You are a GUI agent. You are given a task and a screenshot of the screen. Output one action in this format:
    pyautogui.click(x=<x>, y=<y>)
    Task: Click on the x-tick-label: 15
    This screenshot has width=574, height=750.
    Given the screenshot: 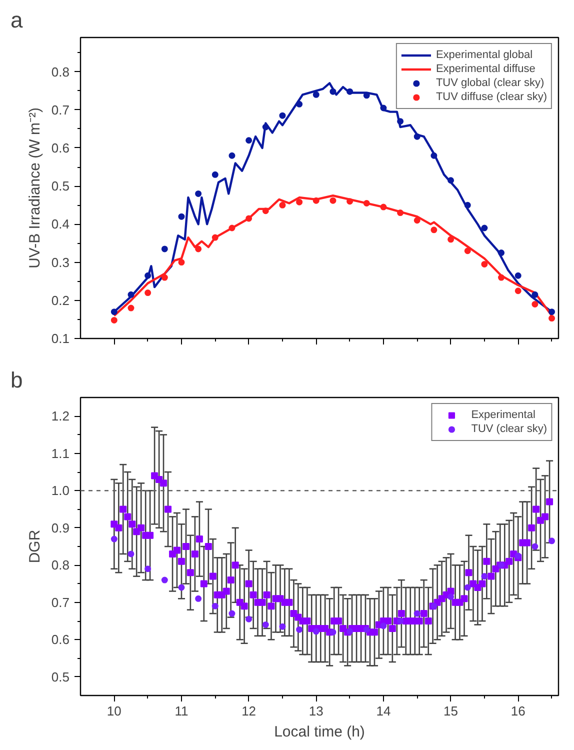 What is the action you would take?
    pyautogui.click(x=451, y=711)
    